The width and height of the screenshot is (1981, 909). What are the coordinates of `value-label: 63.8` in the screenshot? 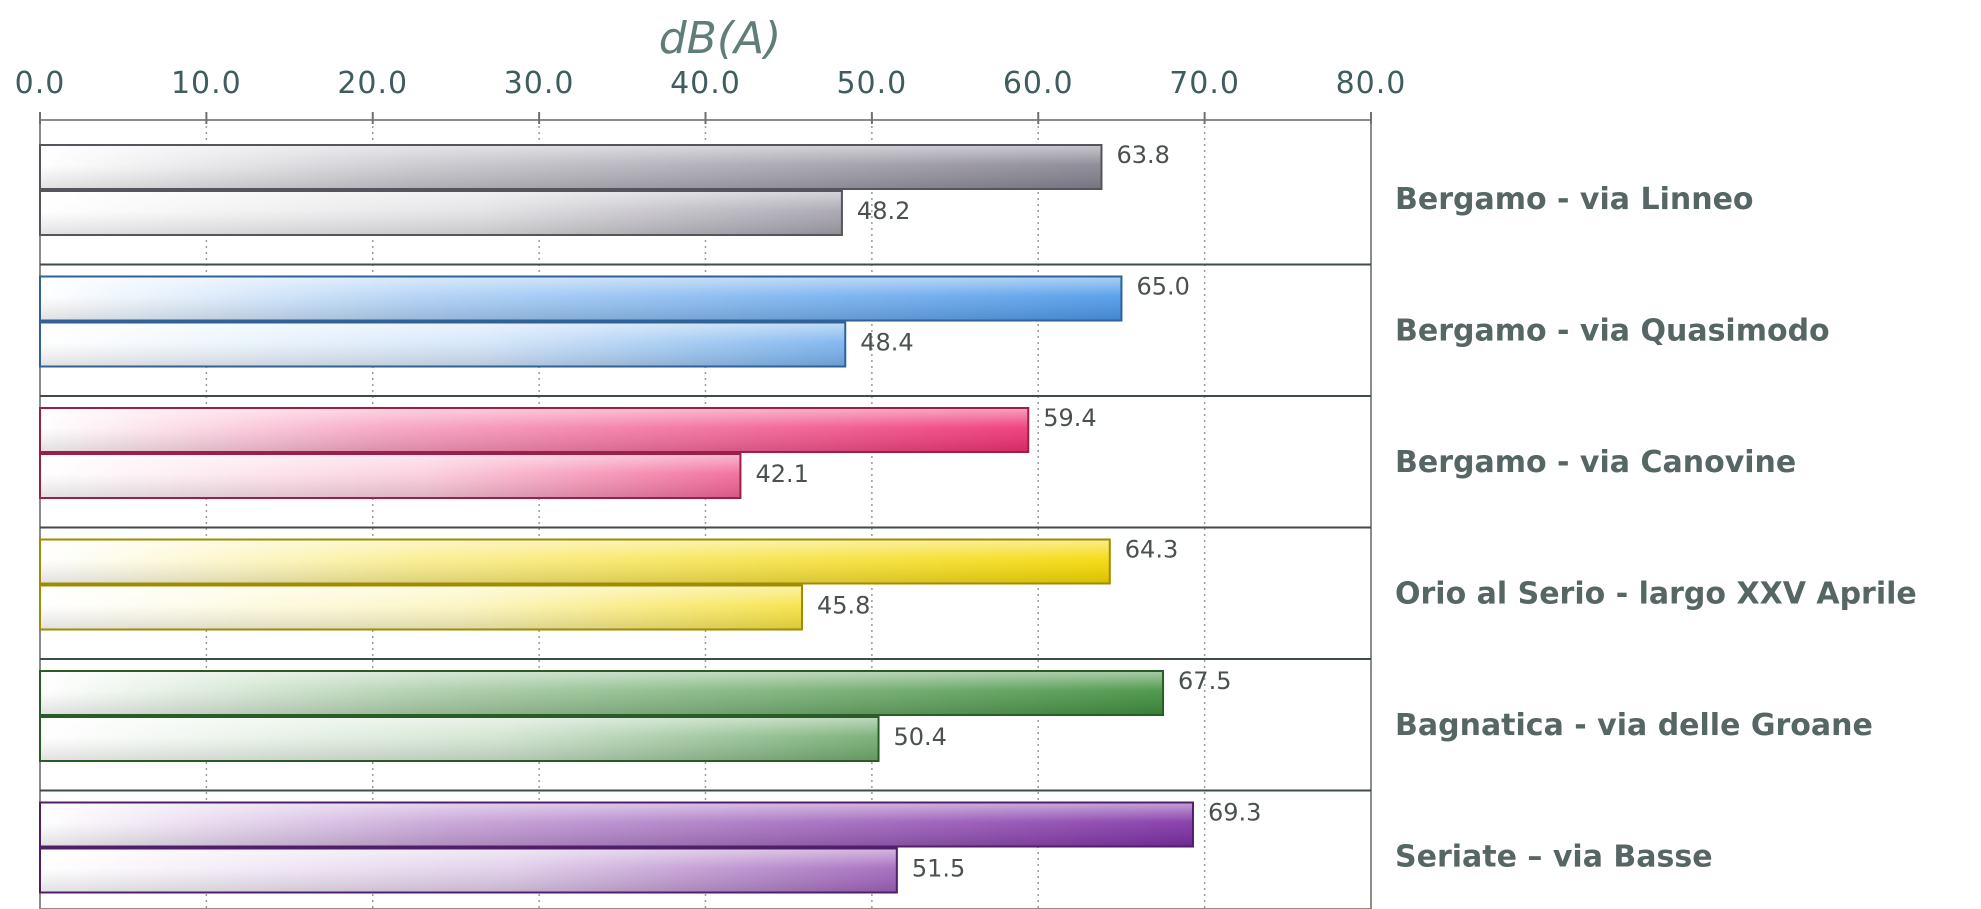 It's located at (1142, 155).